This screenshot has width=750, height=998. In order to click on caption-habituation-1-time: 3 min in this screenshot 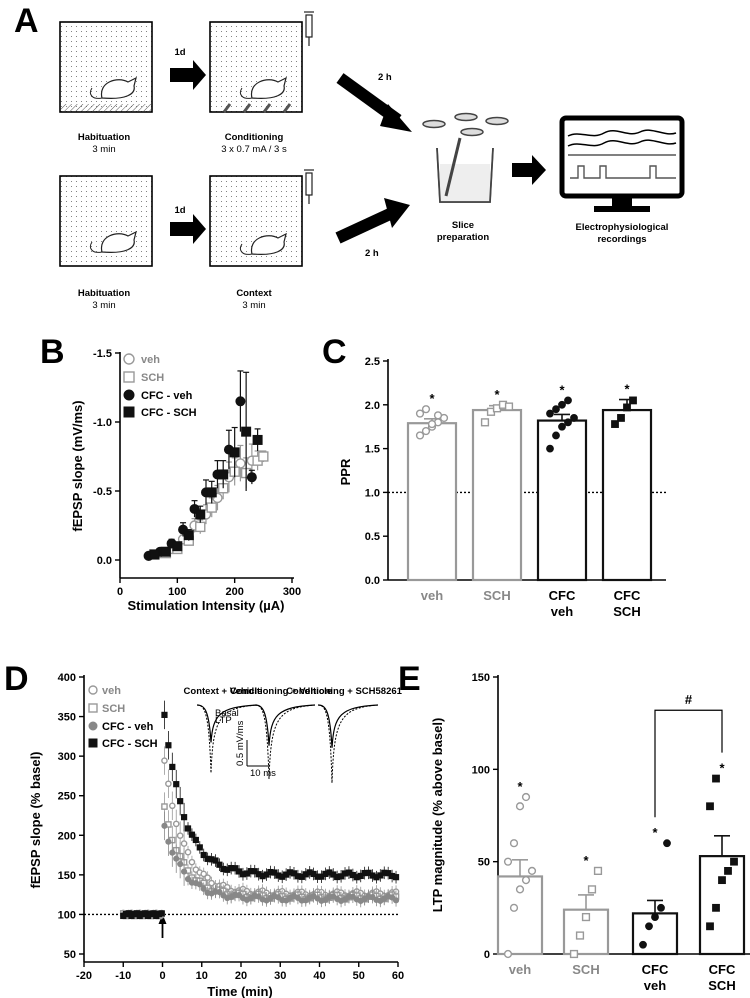, I will do `click(103, 149)`.